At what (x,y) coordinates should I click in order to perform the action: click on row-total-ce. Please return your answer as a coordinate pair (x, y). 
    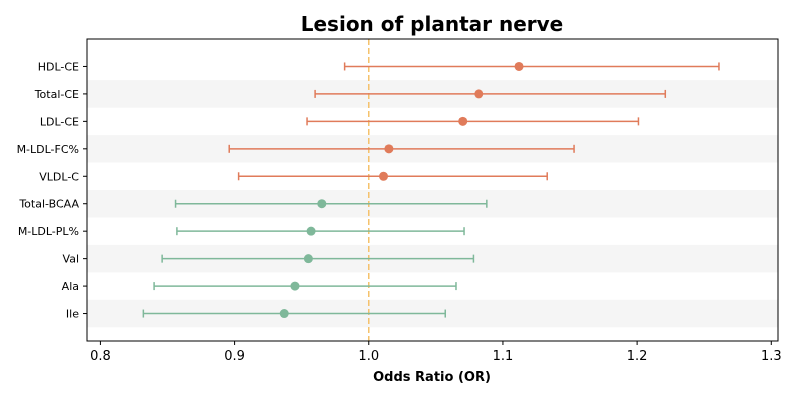
    Looking at the image, I should click on (490, 94).